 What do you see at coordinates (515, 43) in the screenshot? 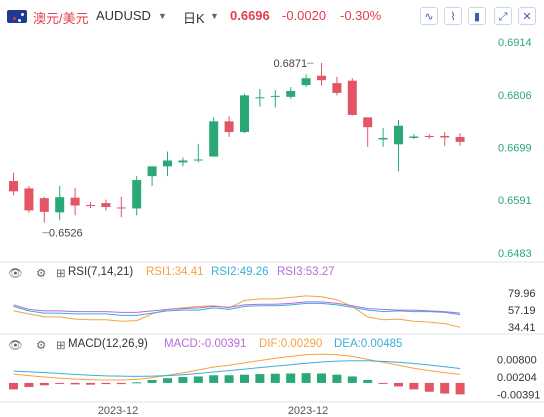
I see `price-tick-label: 0.6914` at bounding box center [515, 43].